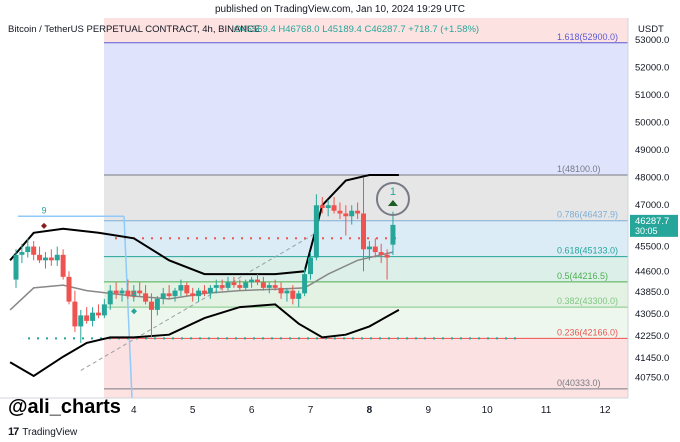 This screenshot has width=680, height=442. Describe the element at coordinates (393, 192) in the screenshot. I see `callout-number: 1` at that location.